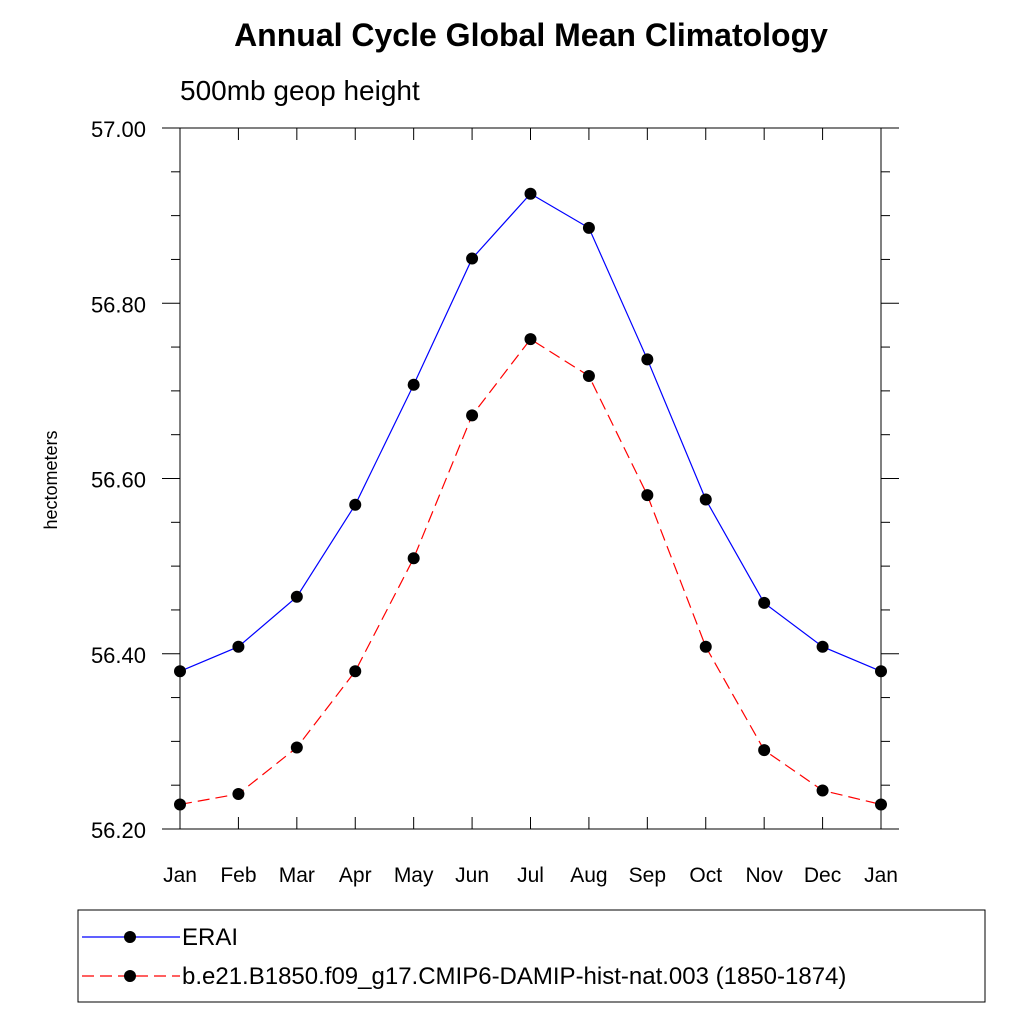 Image resolution: width=1024 pixels, height=1024 pixels. I want to click on legend-label-erai: ERAI, so click(210, 937).